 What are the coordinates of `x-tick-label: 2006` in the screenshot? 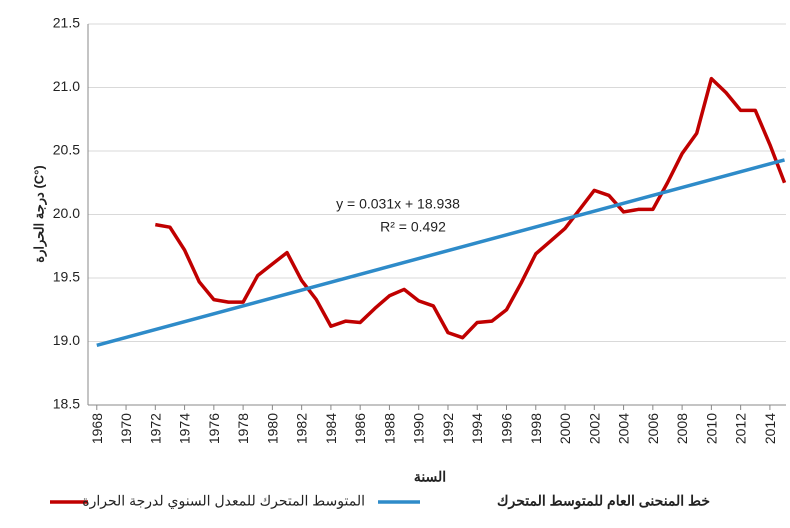 It's located at (653, 428).